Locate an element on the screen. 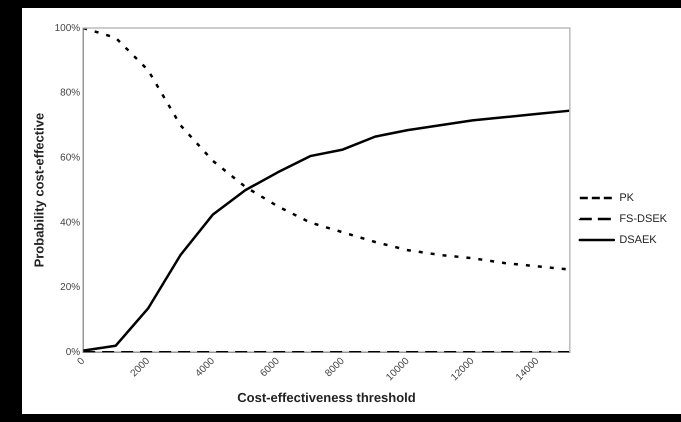  legend-label: PK is located at coordinates (627, 198).